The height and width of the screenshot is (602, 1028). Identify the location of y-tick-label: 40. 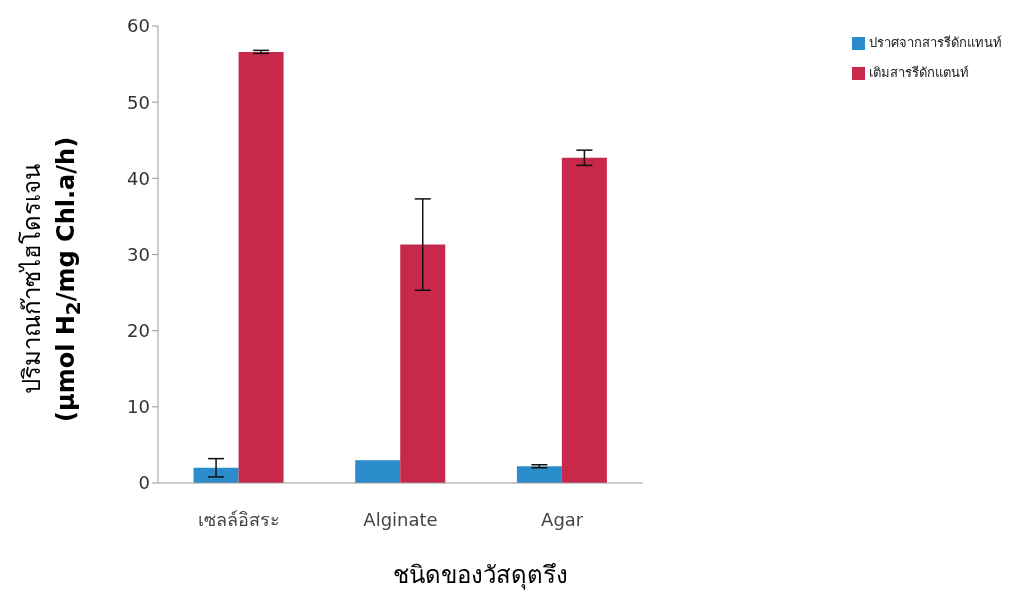
(138, 178).